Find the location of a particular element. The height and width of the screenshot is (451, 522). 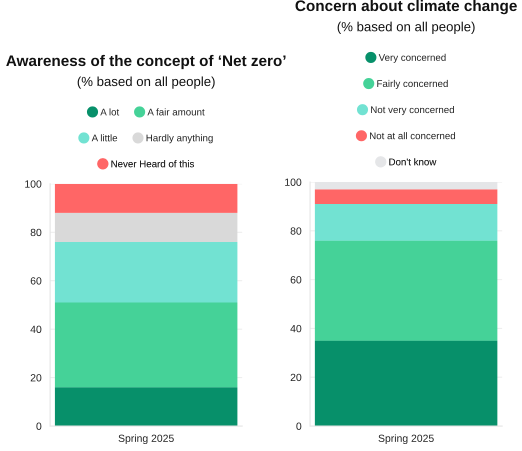

chart-title: Awareness of the concept of ‘Net zero’ is located at coordinates (146, 62).